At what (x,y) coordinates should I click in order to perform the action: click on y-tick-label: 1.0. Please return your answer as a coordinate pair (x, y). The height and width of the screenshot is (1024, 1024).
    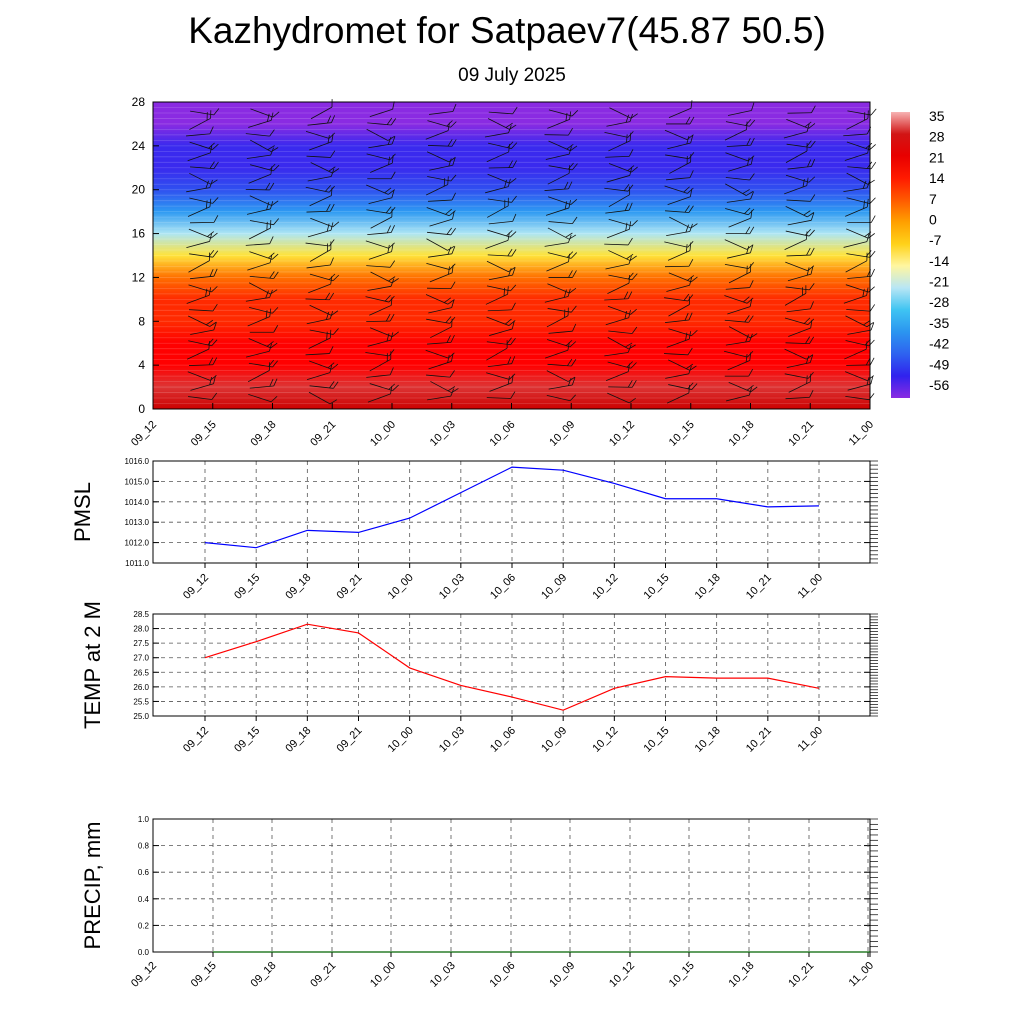
    Looking at the image, I should click on (144, 819).